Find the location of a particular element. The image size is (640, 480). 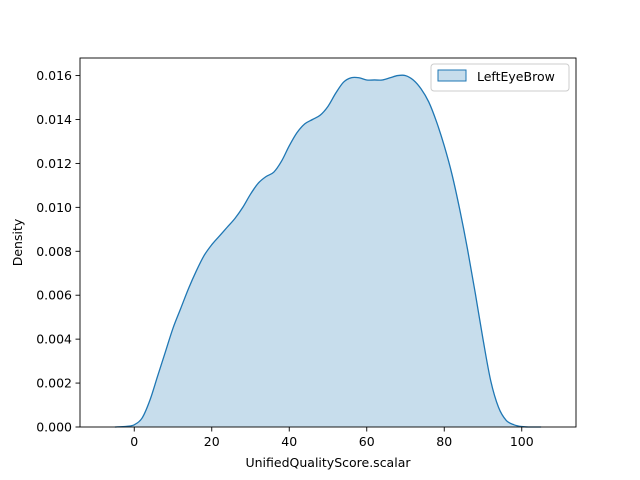

y-tick-label: 0.014 is located at coordinates (54, 119).